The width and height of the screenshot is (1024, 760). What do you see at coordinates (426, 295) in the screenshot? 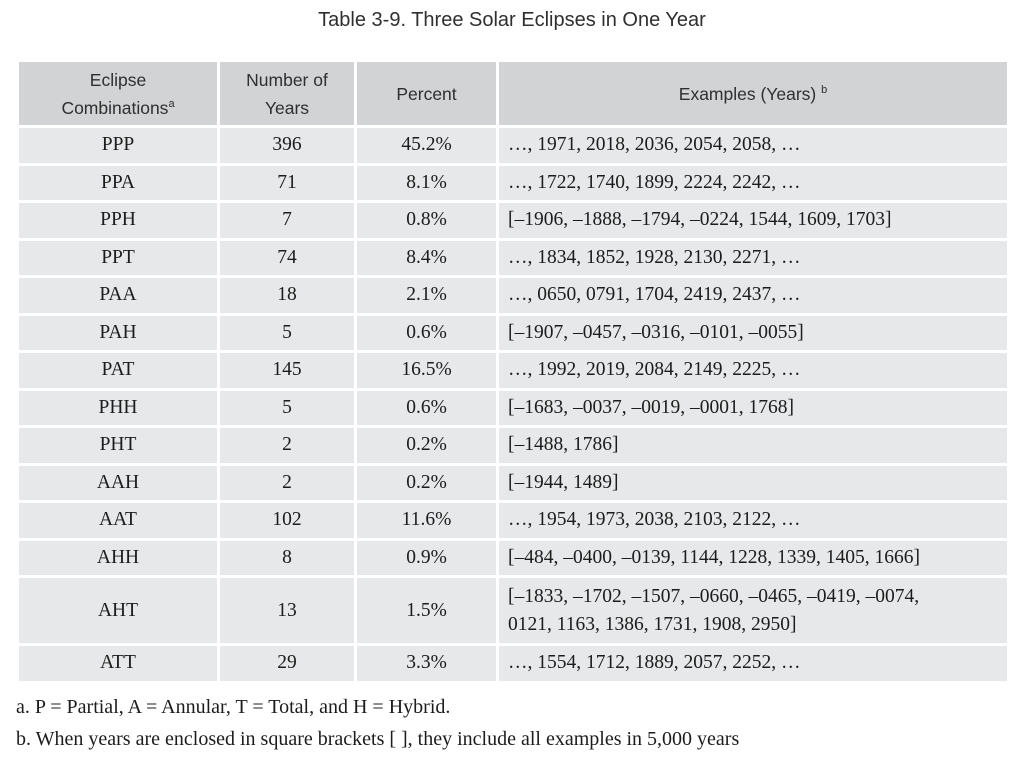
I see `percent-cell: 2.1%` at bounding box center [426, 295].